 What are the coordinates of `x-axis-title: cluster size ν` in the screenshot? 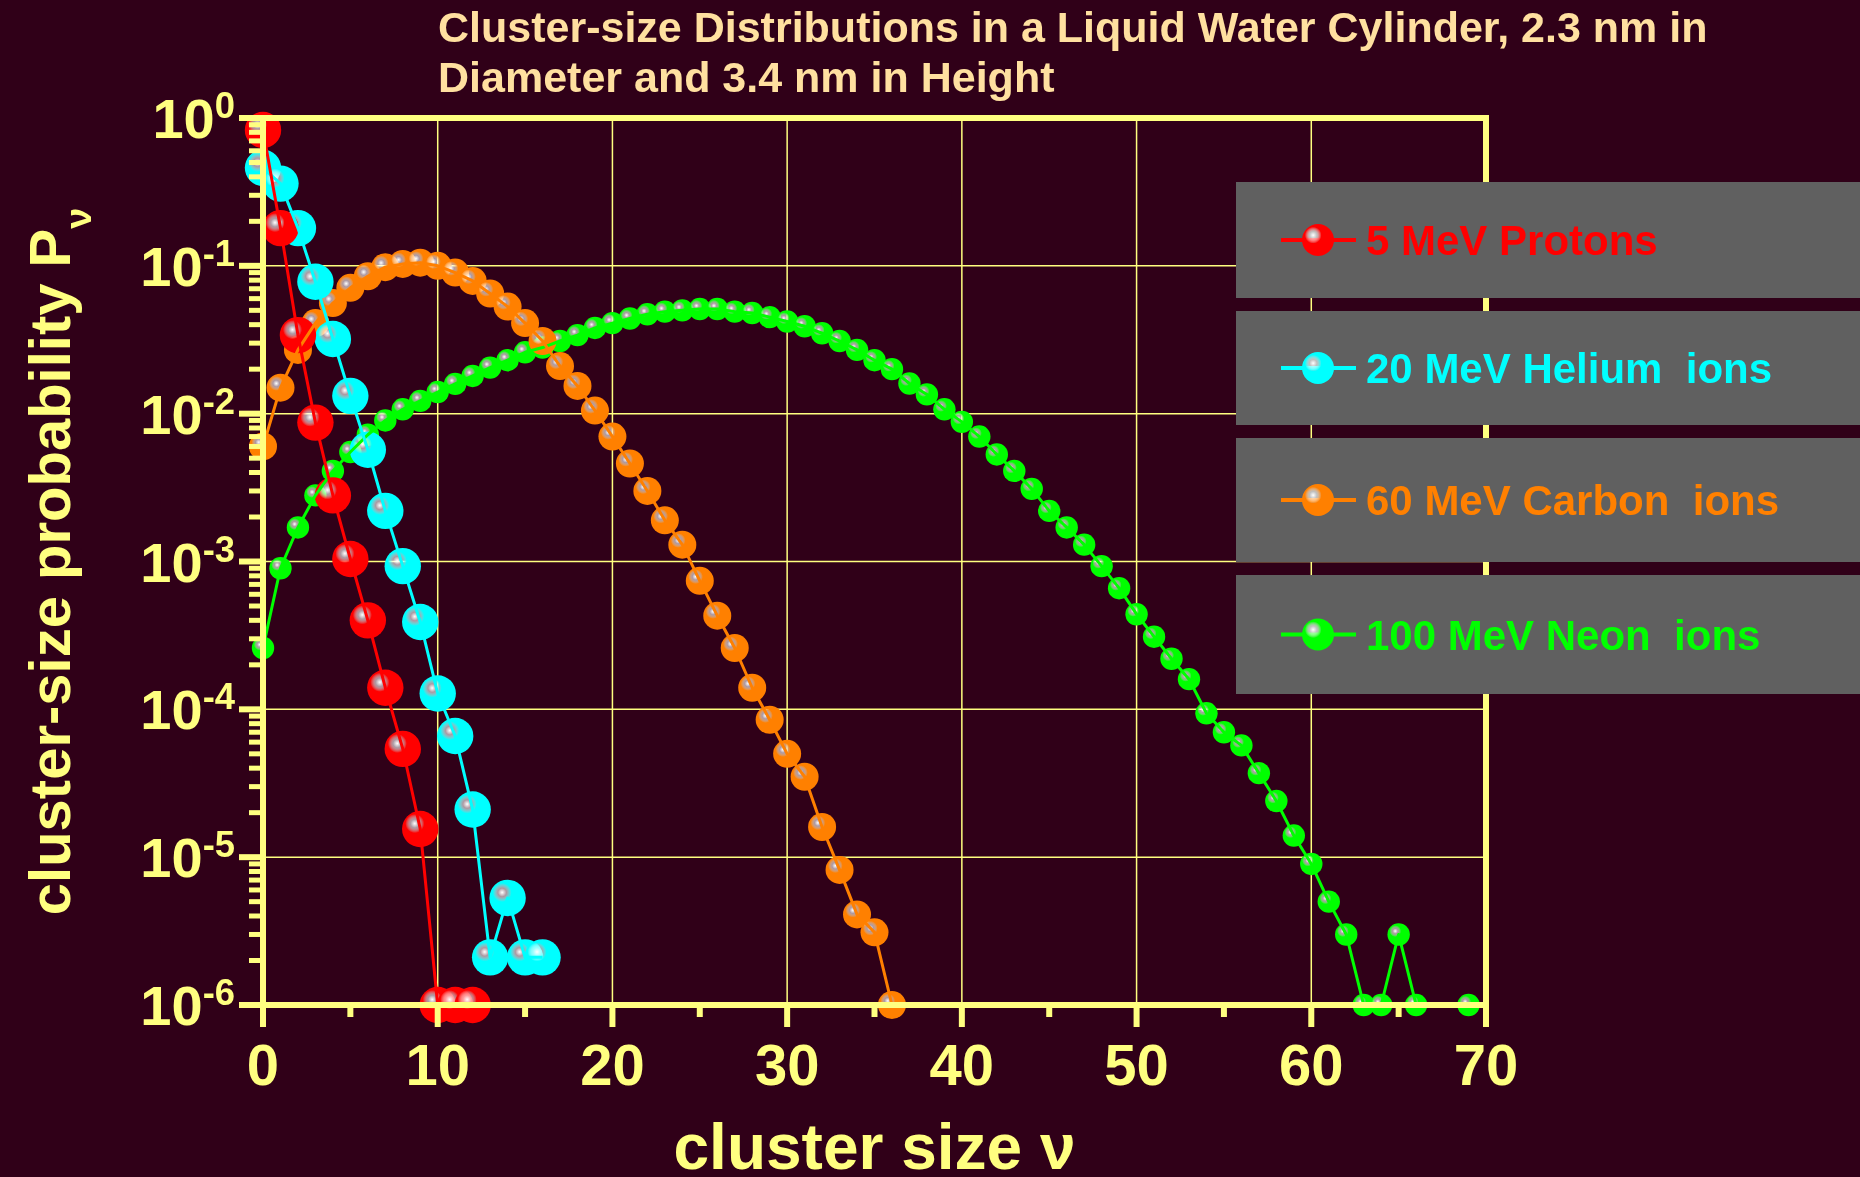 It's located at (874, 1144).